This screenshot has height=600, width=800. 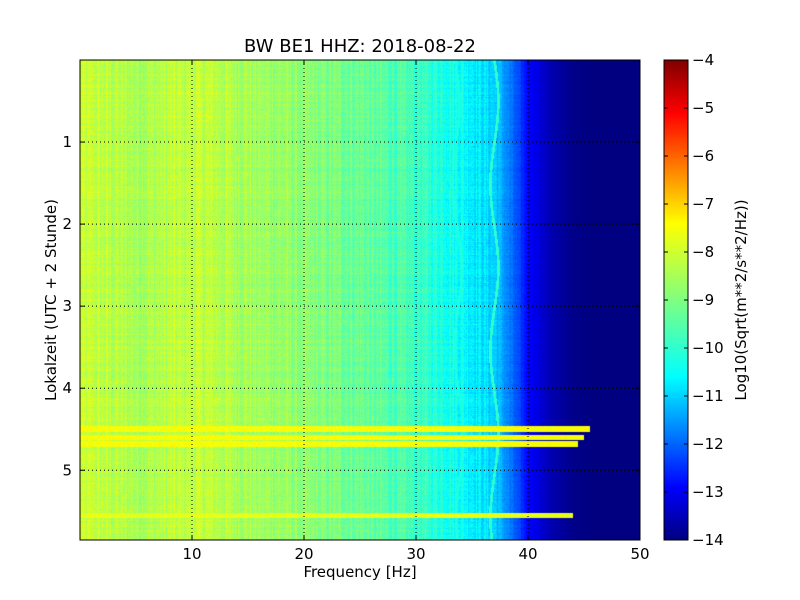 What do you see at coordinates (67, 224) in the screenshot?
I see `y-tick-label: 2` at bounding box center [67, 224].